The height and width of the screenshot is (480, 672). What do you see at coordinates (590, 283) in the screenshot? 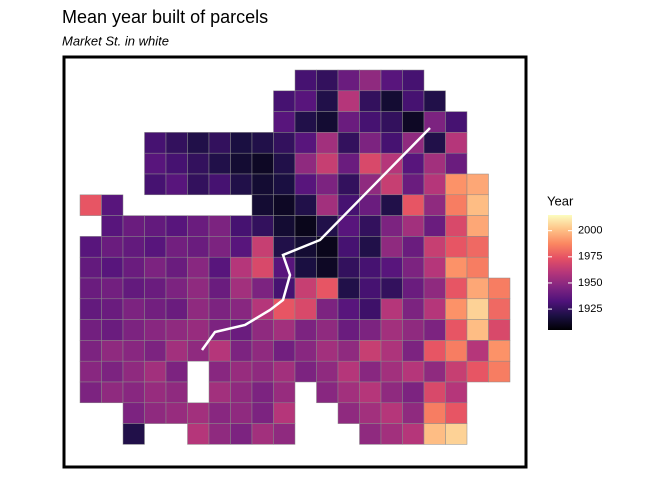
I see `colorbar-tick-label: 1950` at bounding box center [590, 283].